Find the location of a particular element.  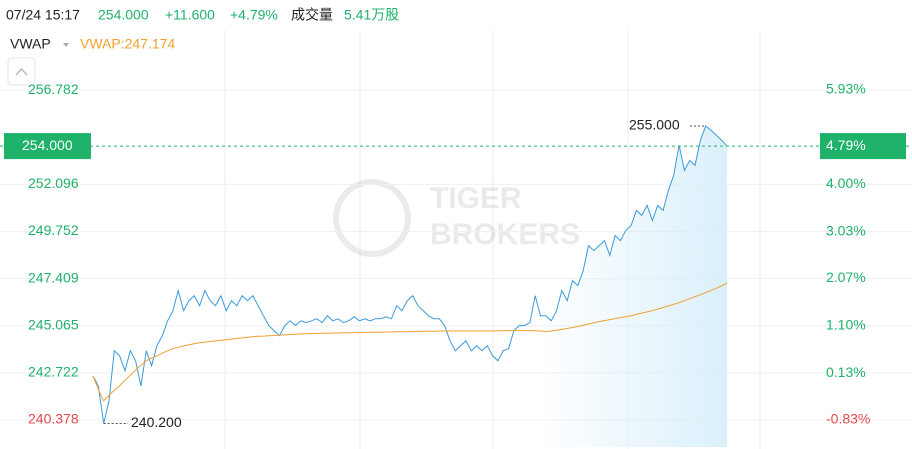

y-tick-label: 252.096 is located at coordinates (53, 183).